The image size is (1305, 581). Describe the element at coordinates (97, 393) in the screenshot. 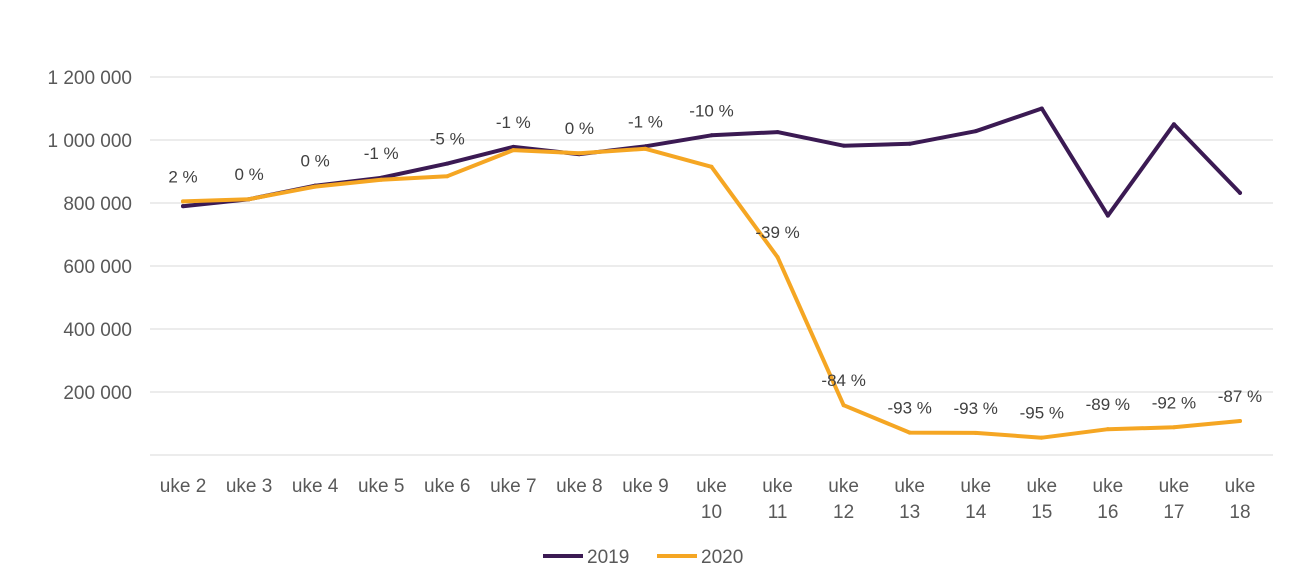

I see `y-tick-label: 200 000` at that location.